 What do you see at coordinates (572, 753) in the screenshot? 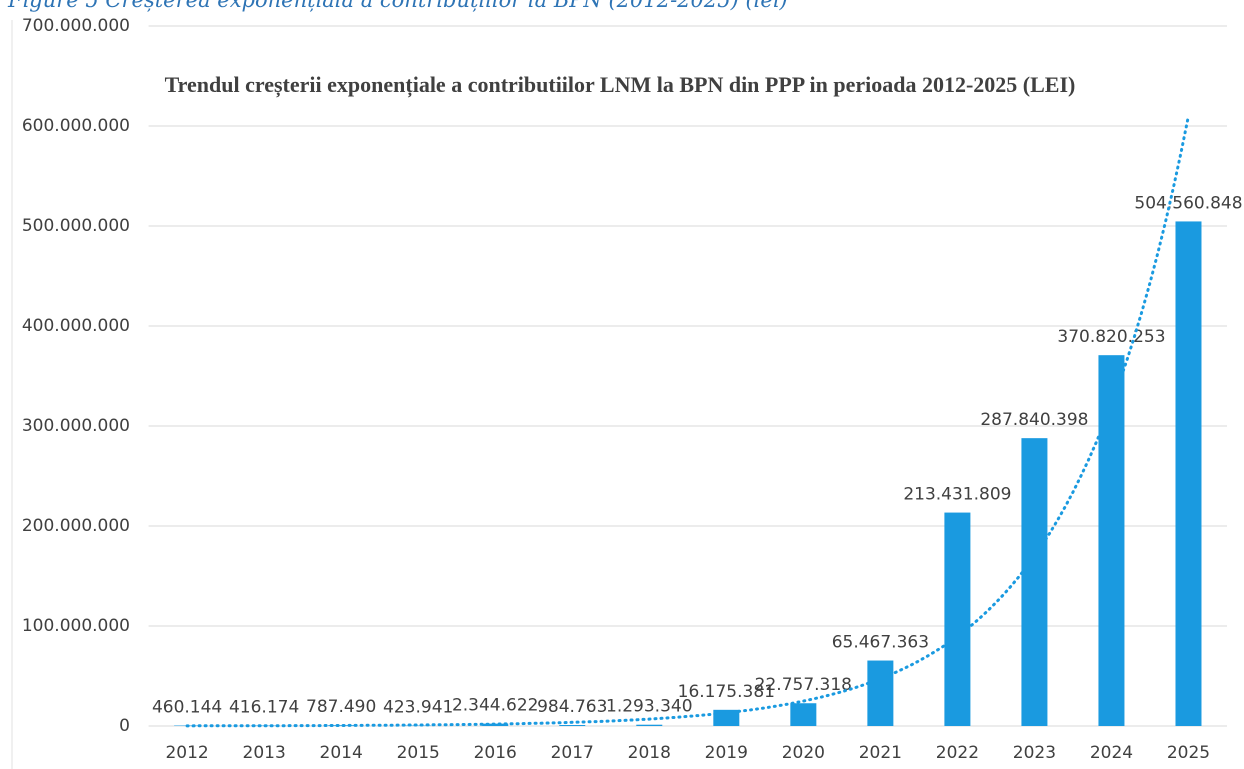
I see `x-tick-label: 2017` at bounding box center [572, 753].